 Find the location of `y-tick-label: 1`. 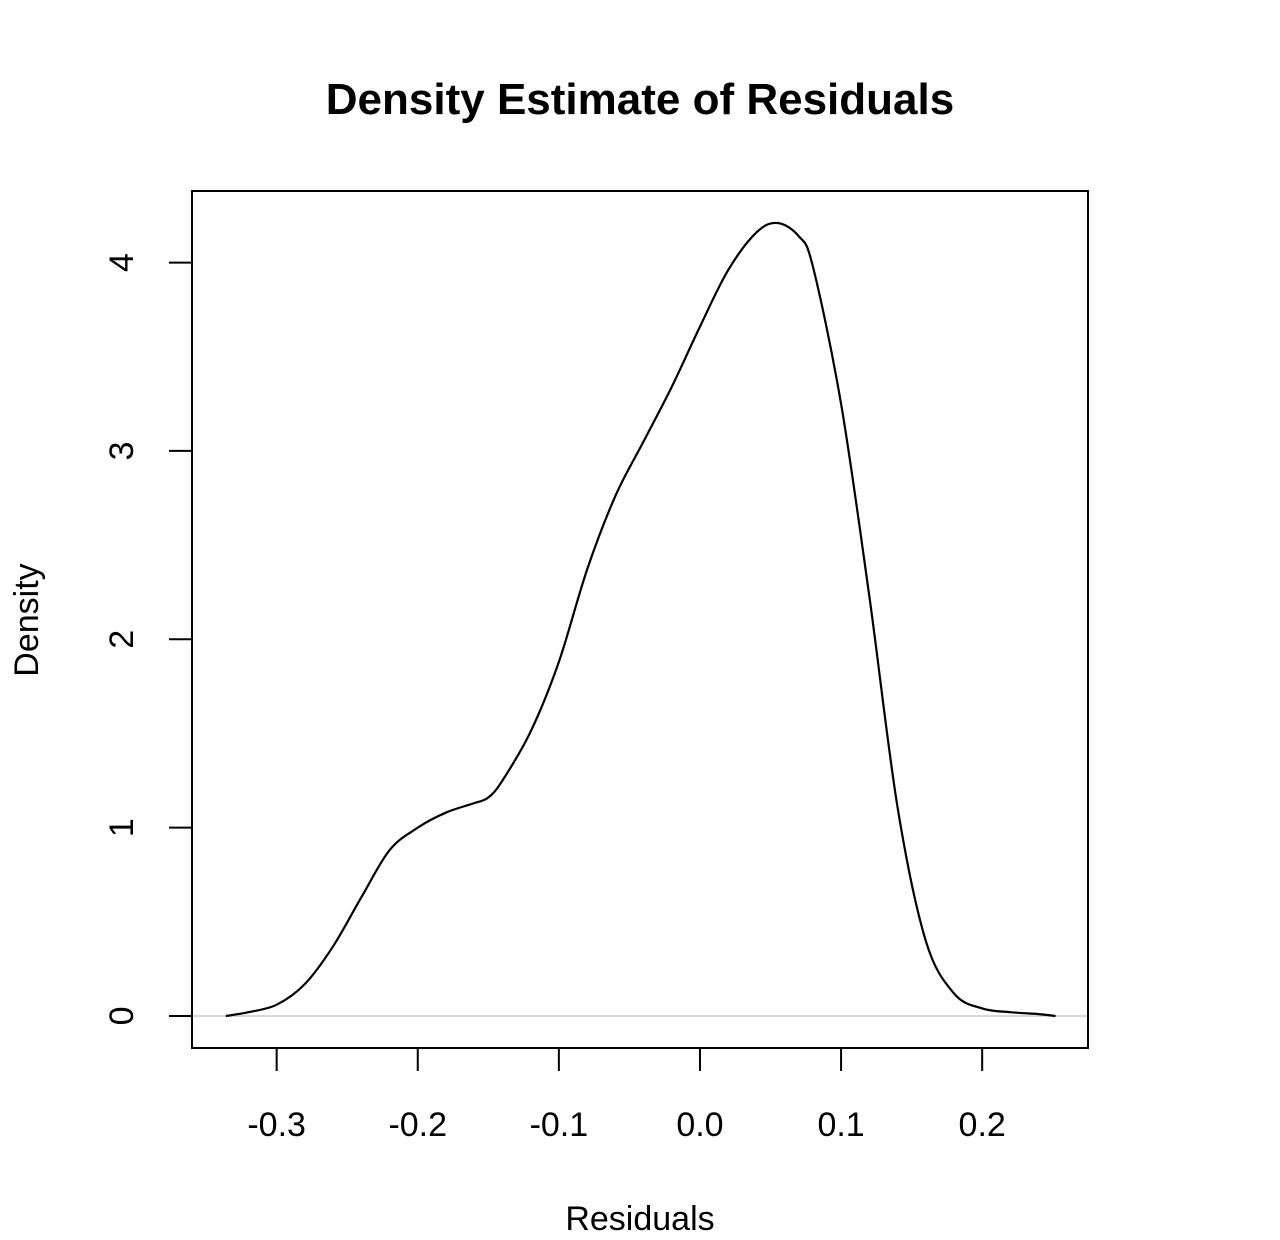

y-tick-label: 1 is located at coordinates (122, 827).